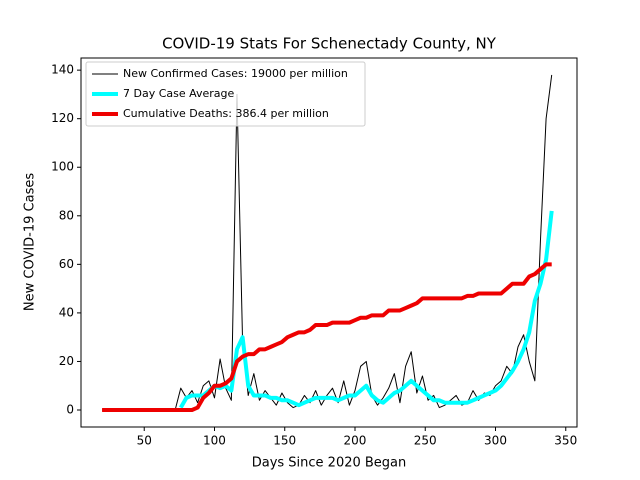 Image resolution: width=640 pixels, height=480 pixels. I want to click on x-tick-label: 250, so click(425, 441).